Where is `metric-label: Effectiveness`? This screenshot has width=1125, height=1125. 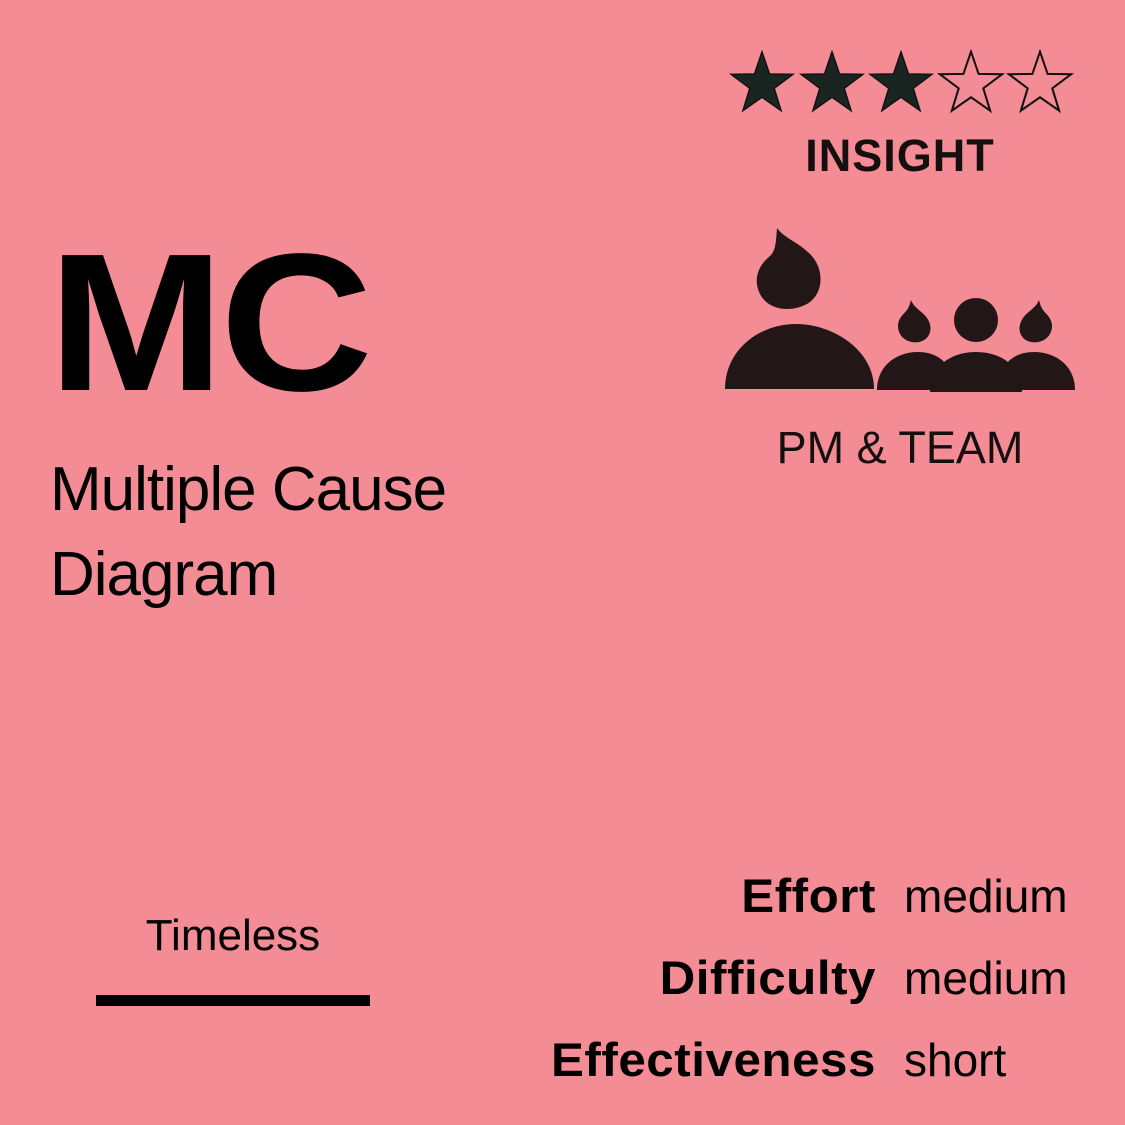
metric-label: Effectiveness is located at coordinates (713, 1059).